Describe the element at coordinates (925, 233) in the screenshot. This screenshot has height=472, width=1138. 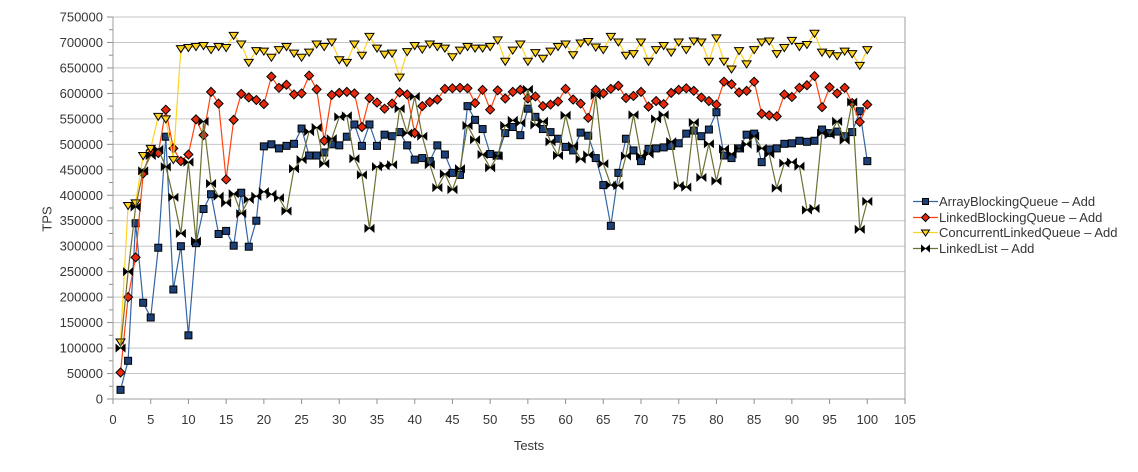
I see `triangle-marker-icon` at that location.